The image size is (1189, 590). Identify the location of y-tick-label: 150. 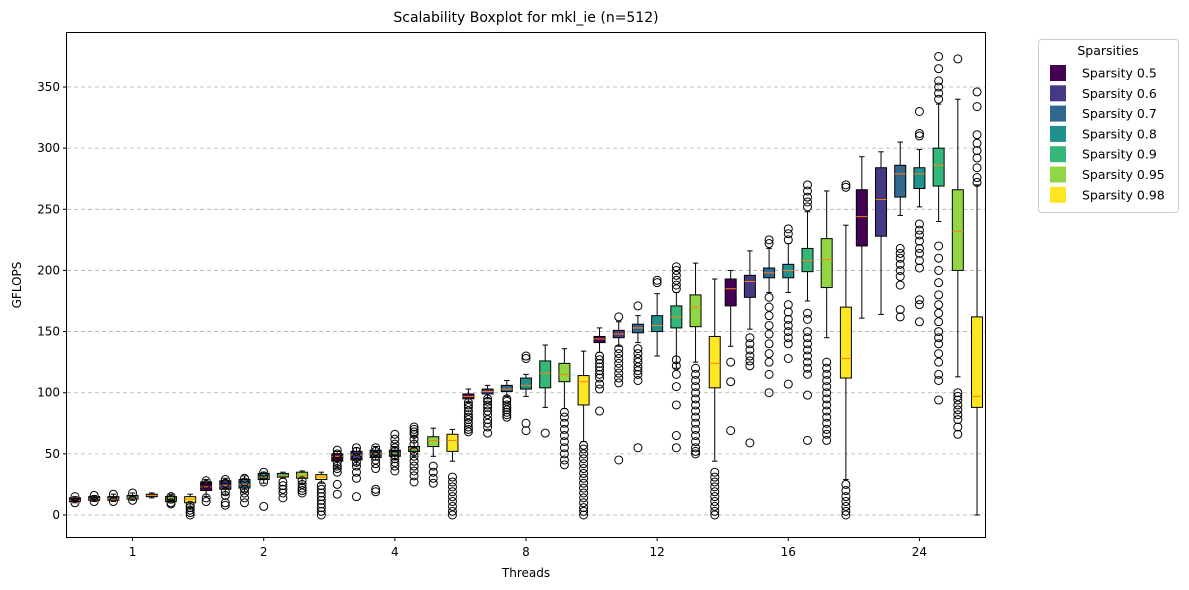
(48, 332).